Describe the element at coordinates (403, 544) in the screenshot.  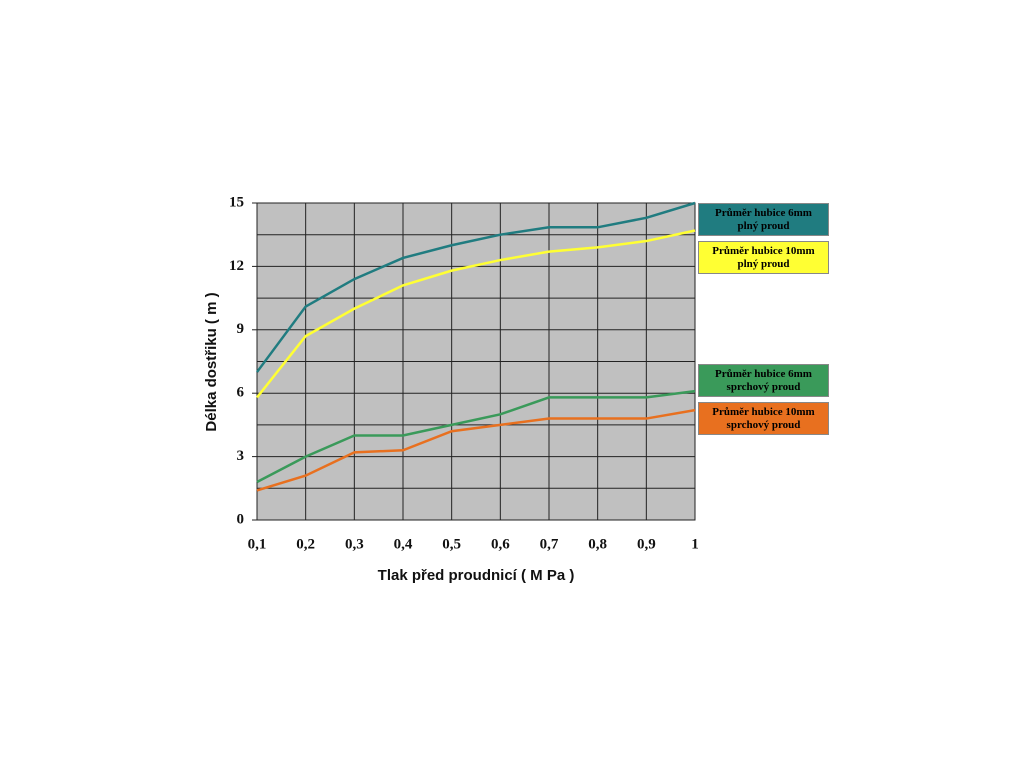
I see `x-tick-label: 0,4` at that location.